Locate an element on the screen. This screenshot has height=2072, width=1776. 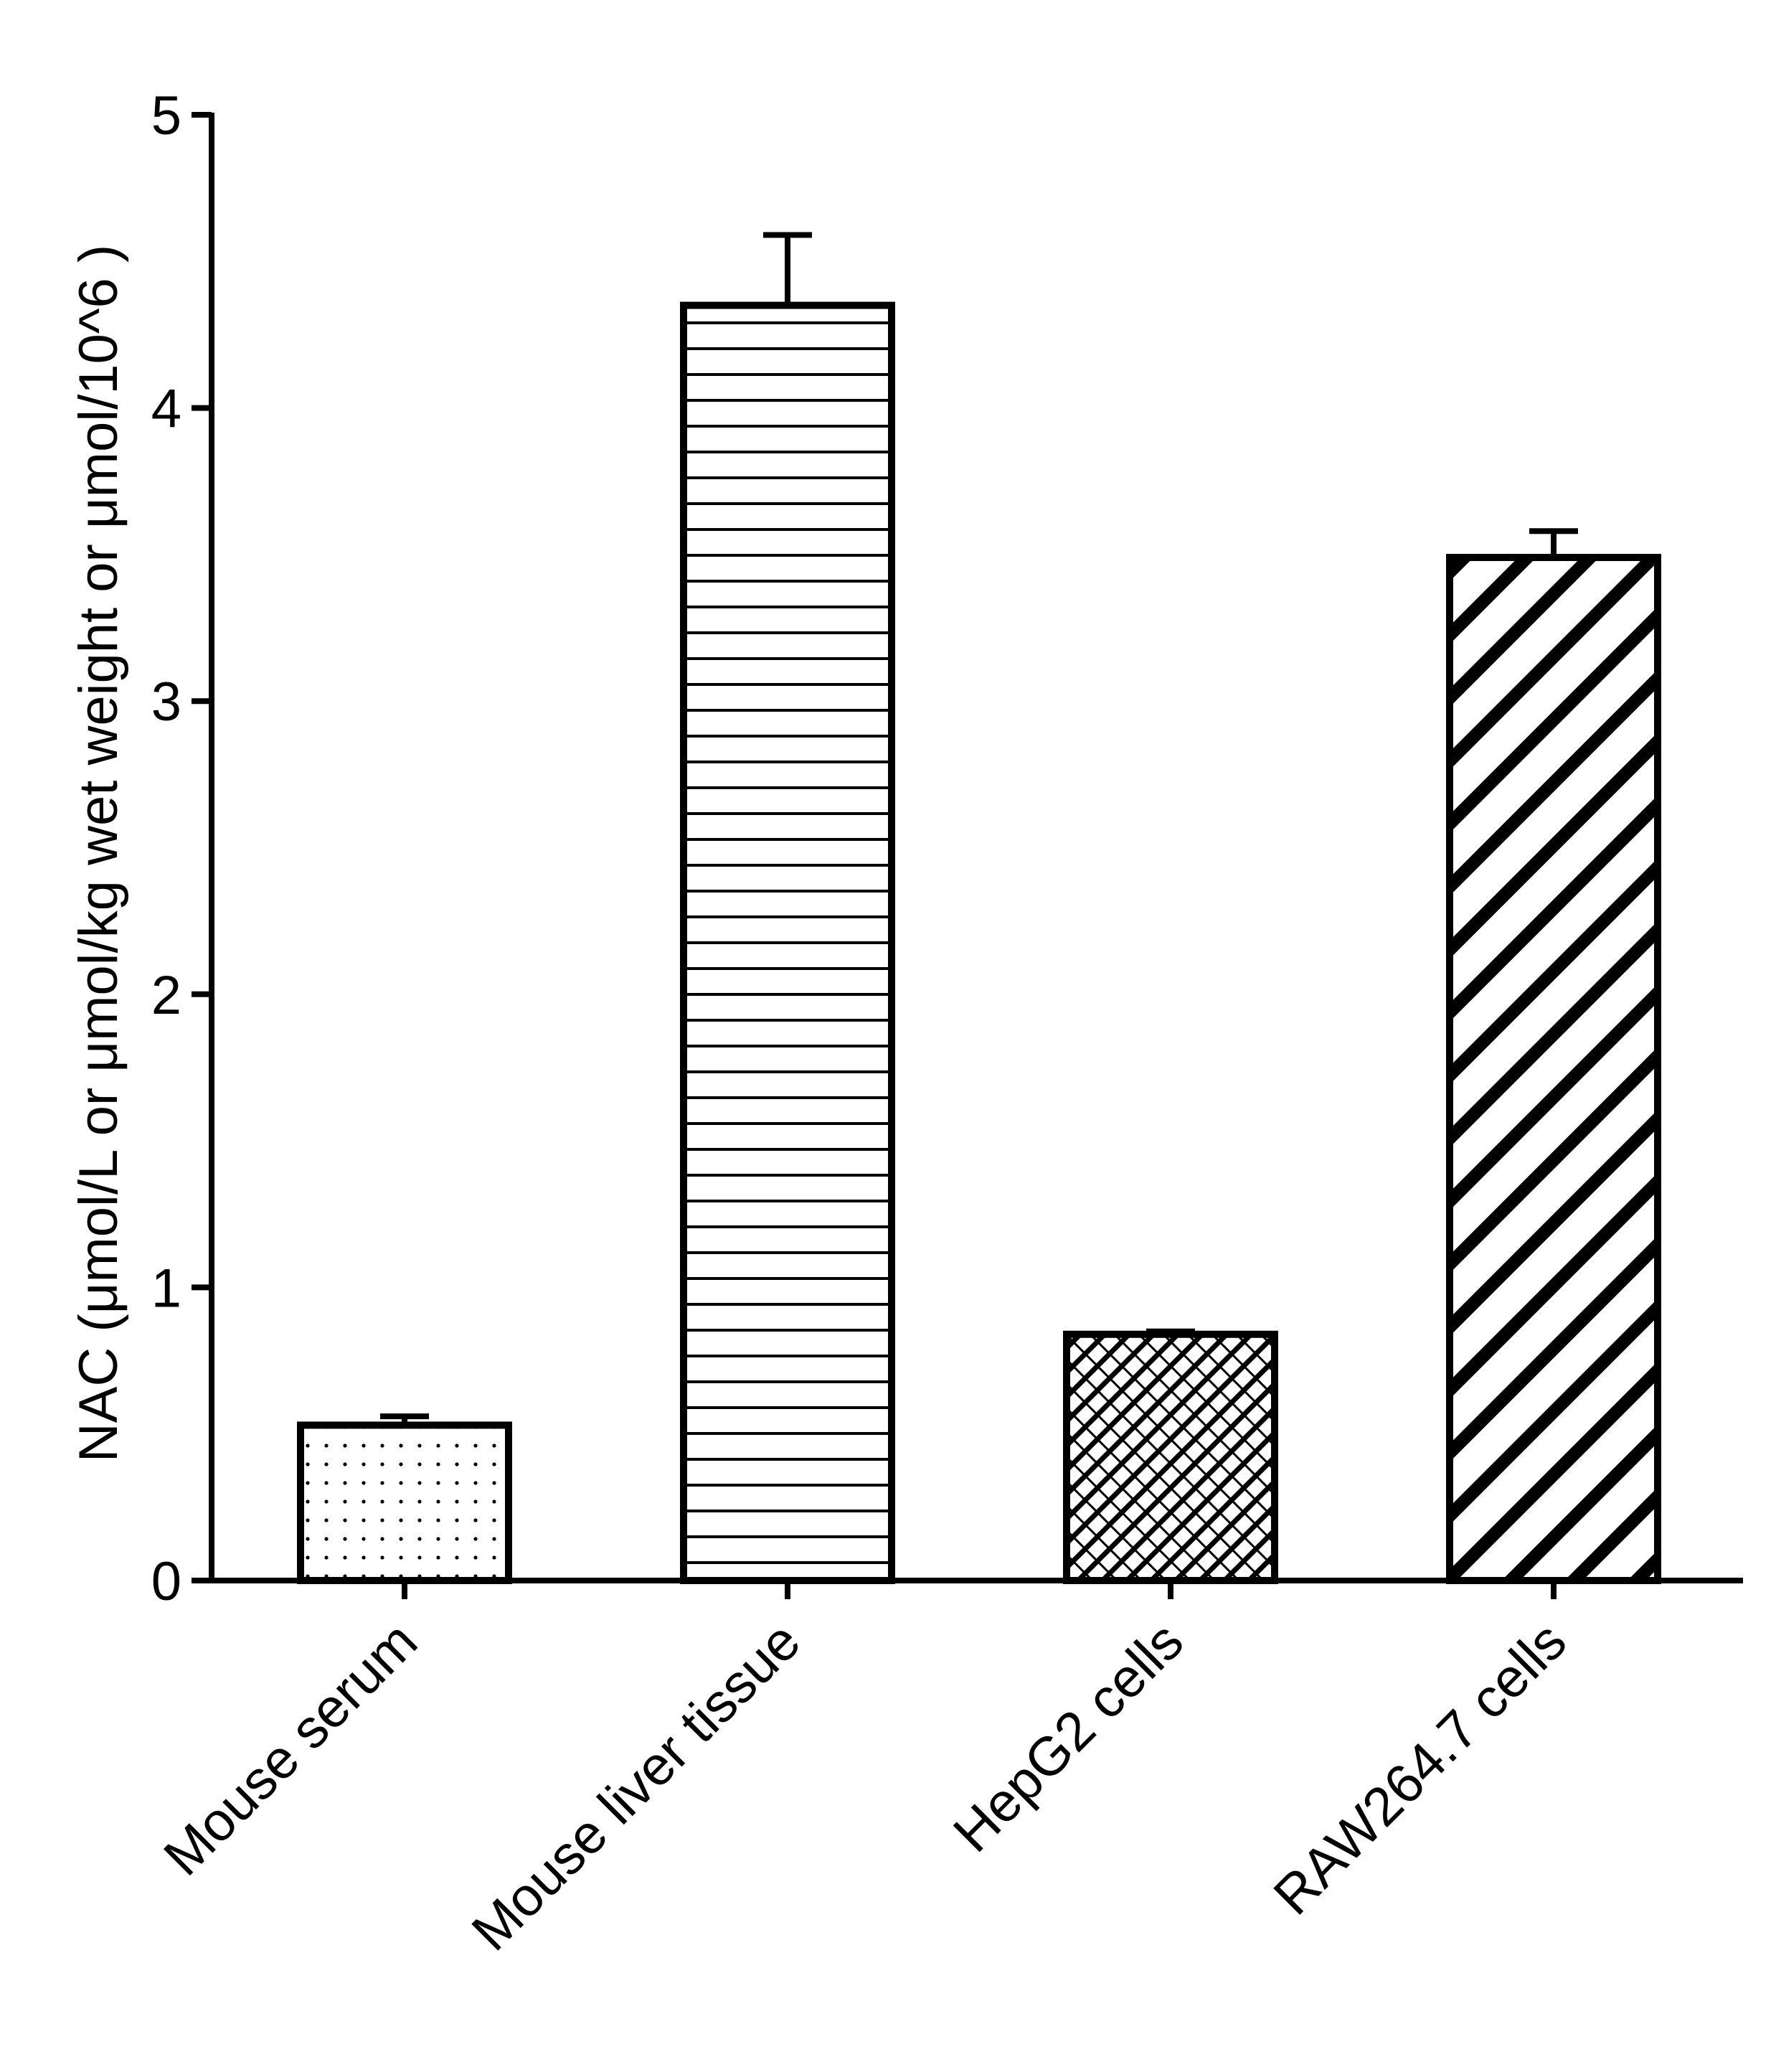
y-tick-label: 0 is located at coordinates (166, 1582).